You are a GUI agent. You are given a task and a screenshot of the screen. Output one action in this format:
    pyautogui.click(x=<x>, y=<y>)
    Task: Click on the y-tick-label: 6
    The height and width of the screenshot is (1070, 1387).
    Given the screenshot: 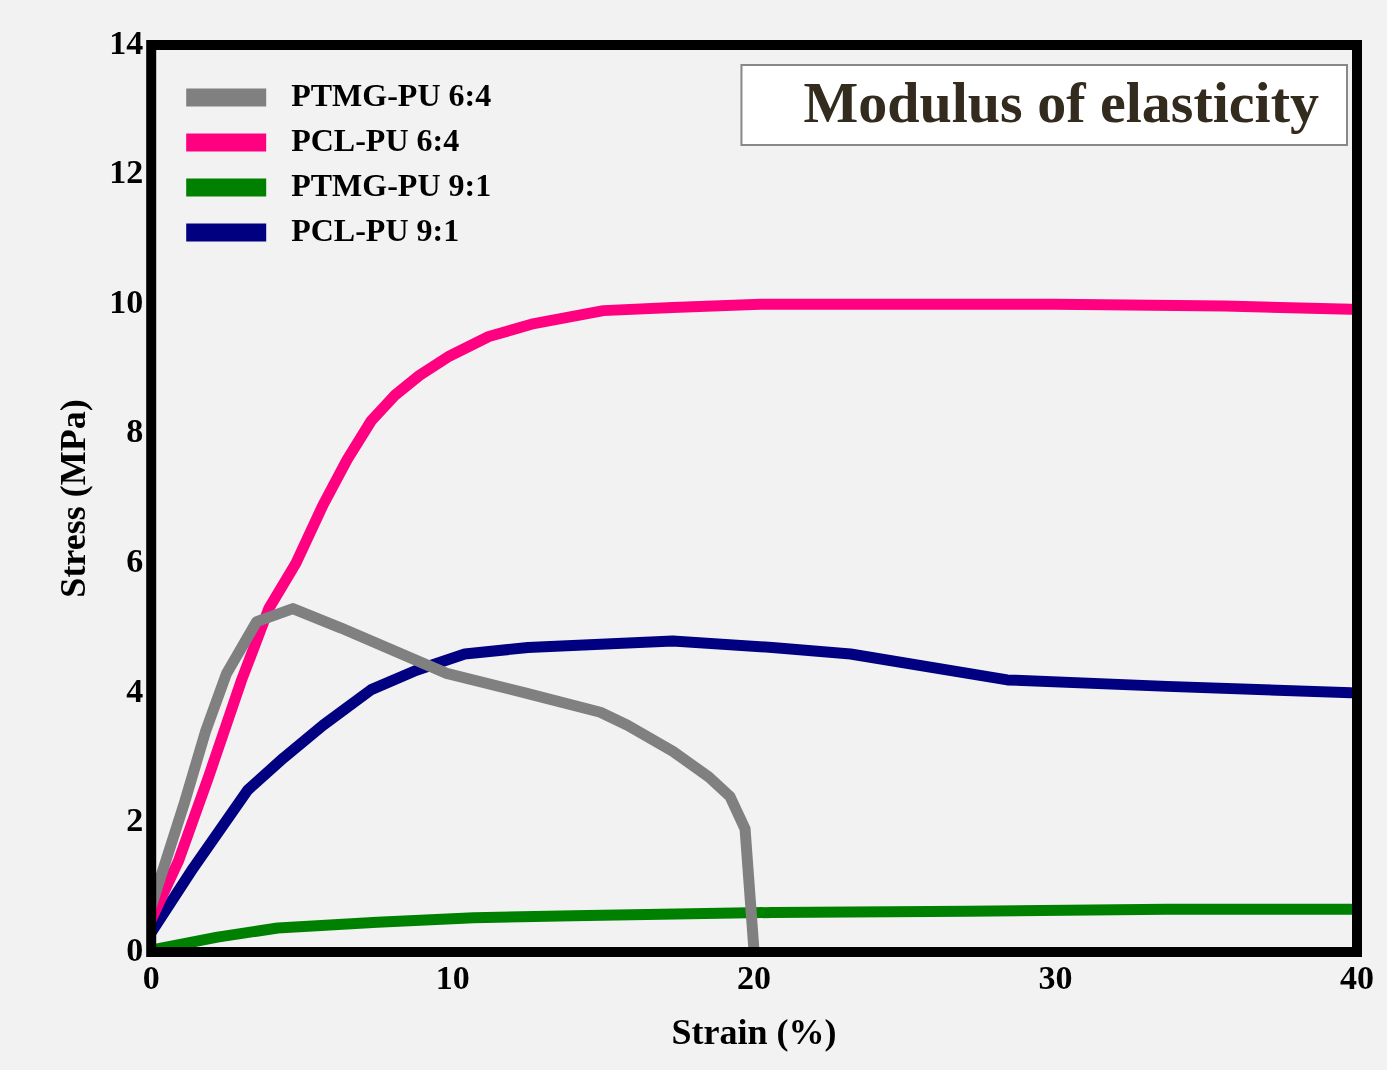 What is the action you would take?
    pyautogui.click(x=135, y=561)
    